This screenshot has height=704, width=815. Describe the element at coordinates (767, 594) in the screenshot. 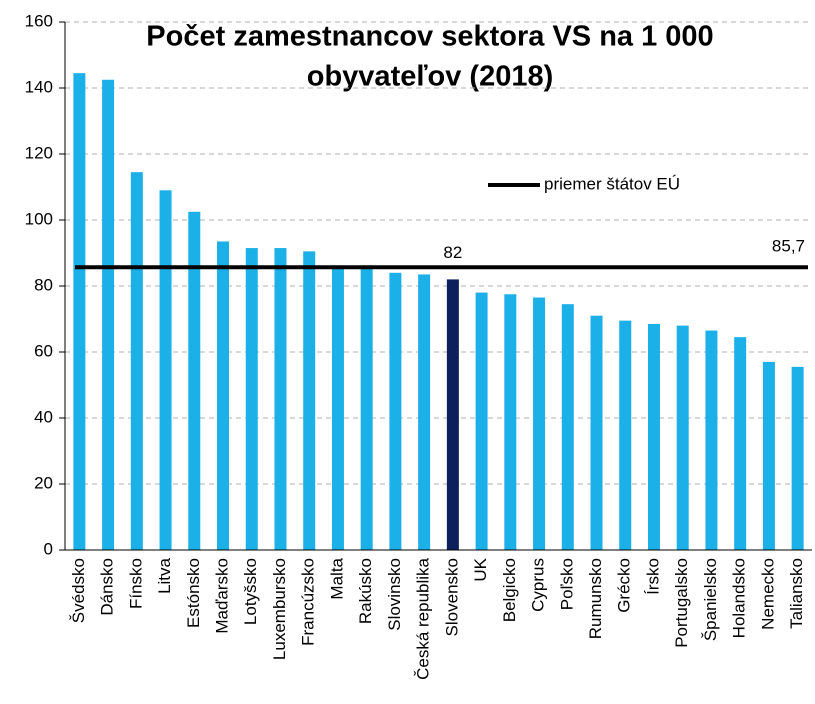

I see `x-tick-label: Nemecko` at that location.